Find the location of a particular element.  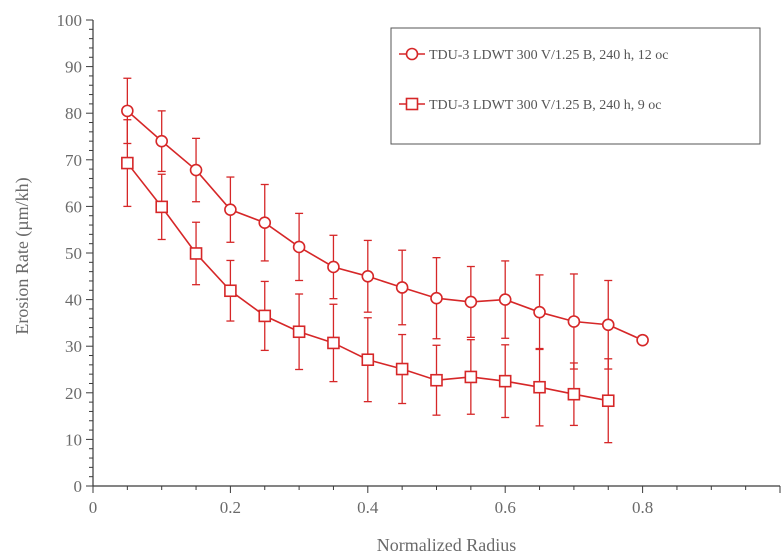

y-tick-label: 10 is located at coordinates (73, 439).